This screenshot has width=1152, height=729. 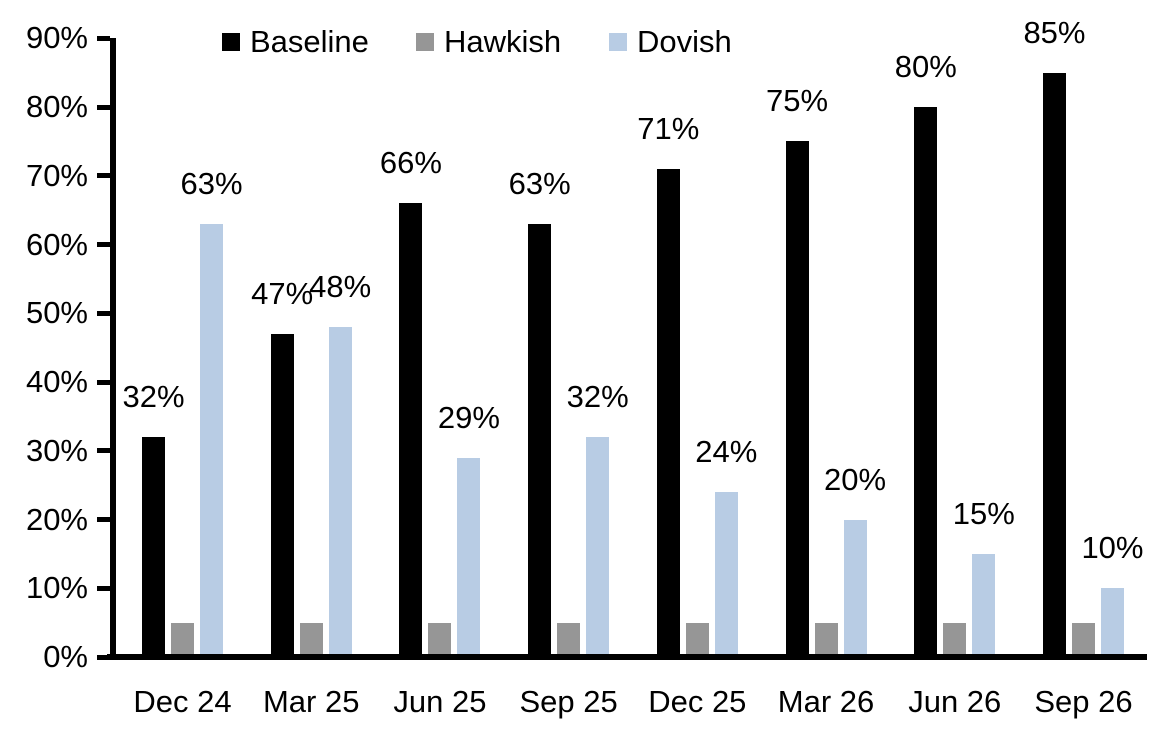 I want to click on legend-label: Baseline, so click(x=309, y=41).